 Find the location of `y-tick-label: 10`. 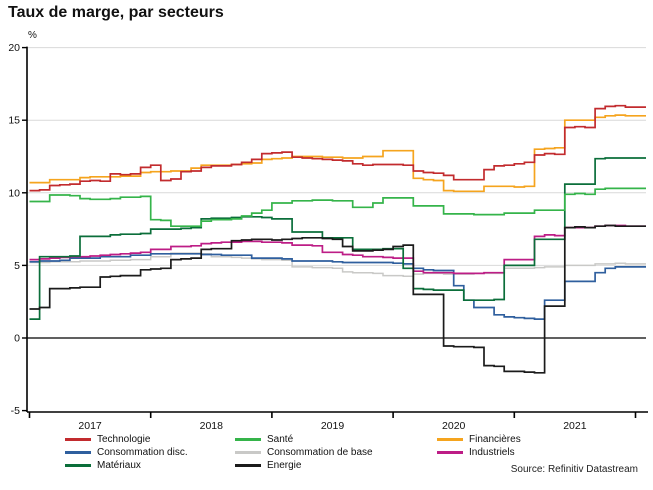

y-tick-label: 10 is located at coordinates (14, 193).